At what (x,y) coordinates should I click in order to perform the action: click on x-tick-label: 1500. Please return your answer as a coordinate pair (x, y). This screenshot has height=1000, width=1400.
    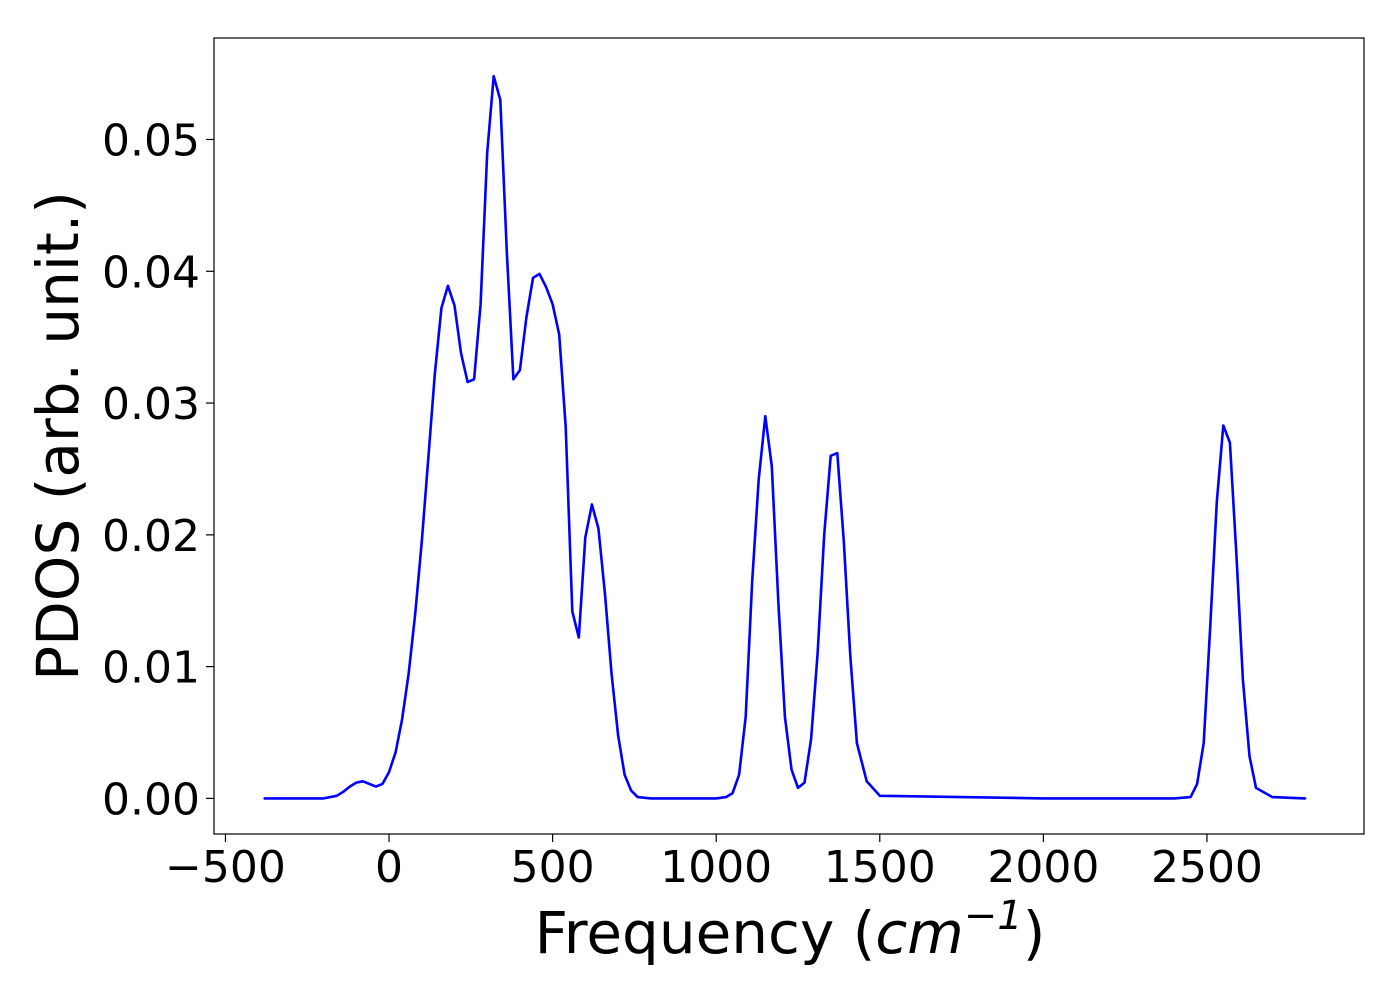
    Looking at the image, I should click on (880, 867).